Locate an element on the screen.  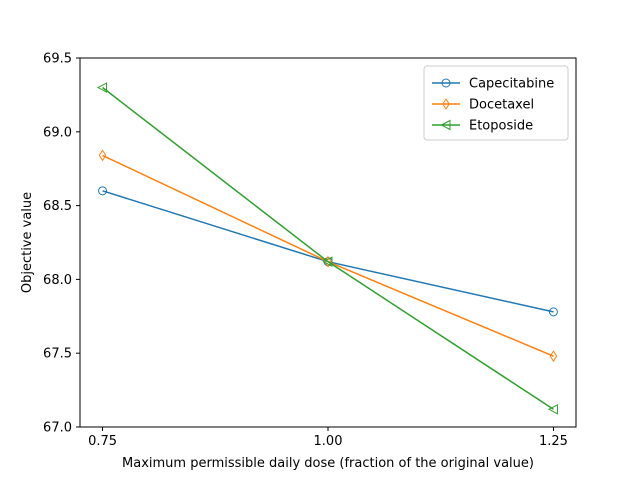
y-axis-label: Objective value is located at coordinates (27, 242).